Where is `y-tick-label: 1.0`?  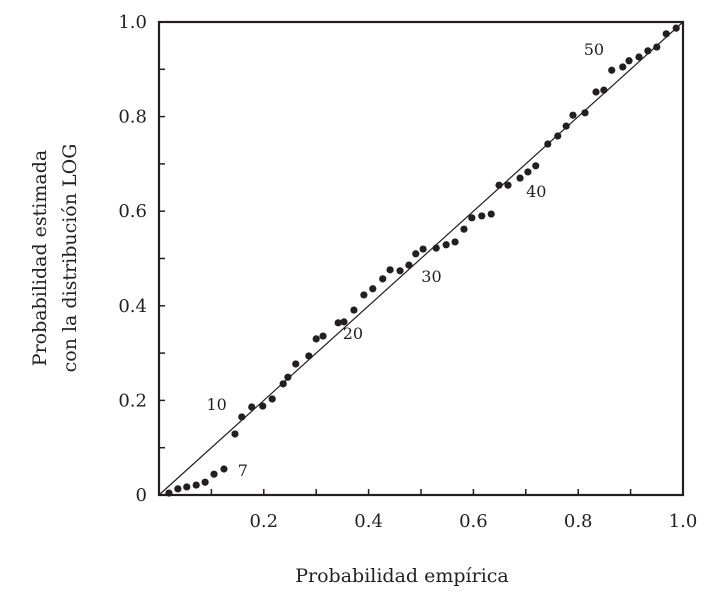 y-tick-label: 1.0 is located at coordinates (132, 22).